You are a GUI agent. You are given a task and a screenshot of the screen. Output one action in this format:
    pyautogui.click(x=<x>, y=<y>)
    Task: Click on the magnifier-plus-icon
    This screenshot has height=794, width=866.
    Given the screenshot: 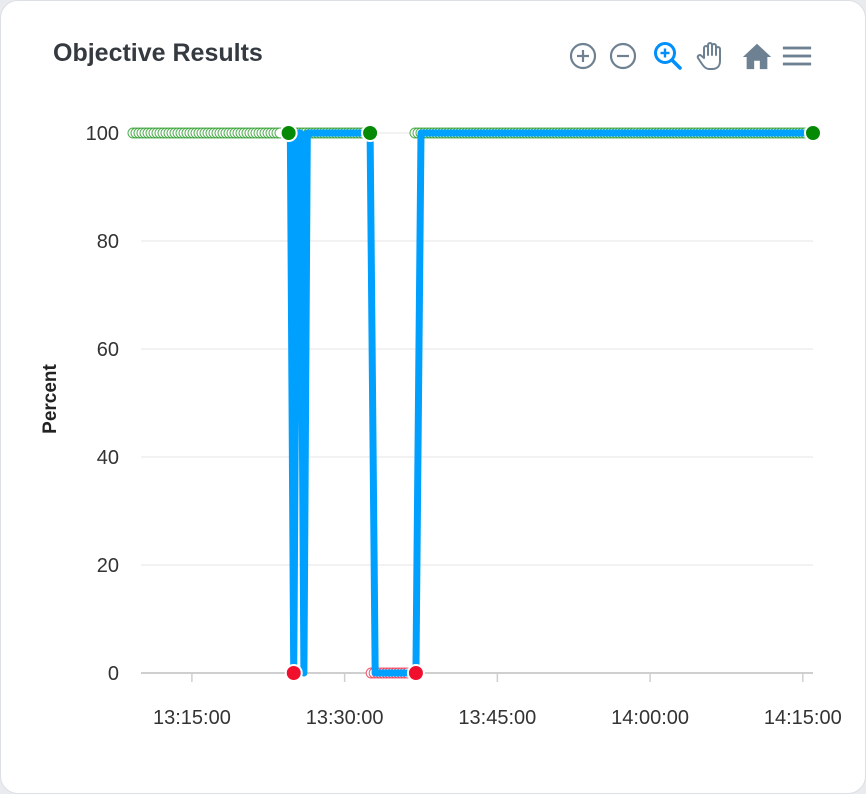 What is the action you would take?
    pyautogui.click(x=668, y=56)
    